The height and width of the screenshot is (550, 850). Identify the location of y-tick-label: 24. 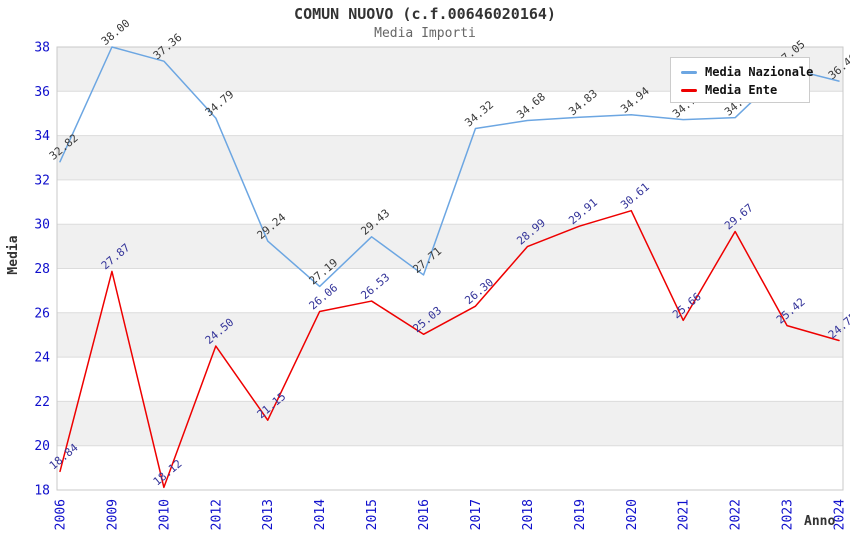
(42, 358).